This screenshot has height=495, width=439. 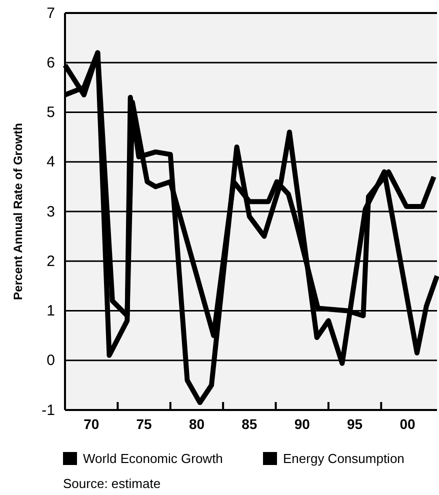 I want to click on x-tick-label: 90, so click(x=302, y=424).